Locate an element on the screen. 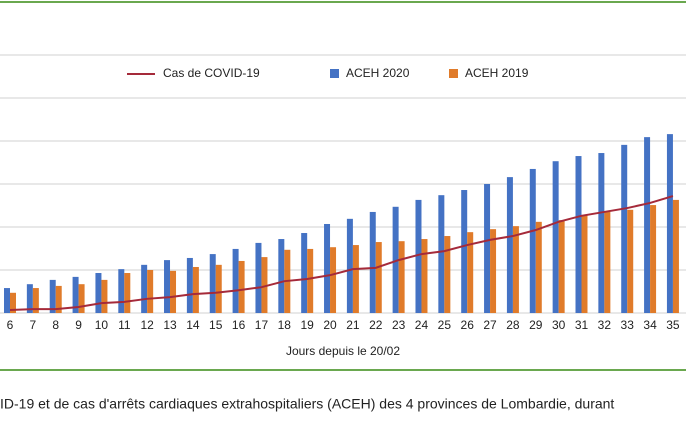 The image size is (686, 430). x-tick-label: 22 is located at coordinates (376, 325).